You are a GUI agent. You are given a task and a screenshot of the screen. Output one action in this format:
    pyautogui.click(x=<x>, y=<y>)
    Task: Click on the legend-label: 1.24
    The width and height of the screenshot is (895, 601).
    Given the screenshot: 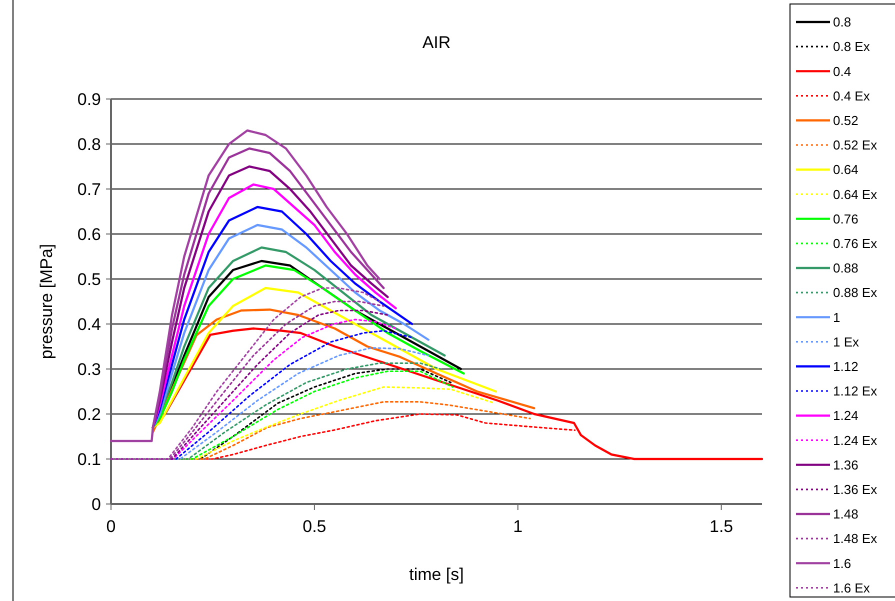 What is the action you would take?
    pyautogui.click(x=845, y=416)
    